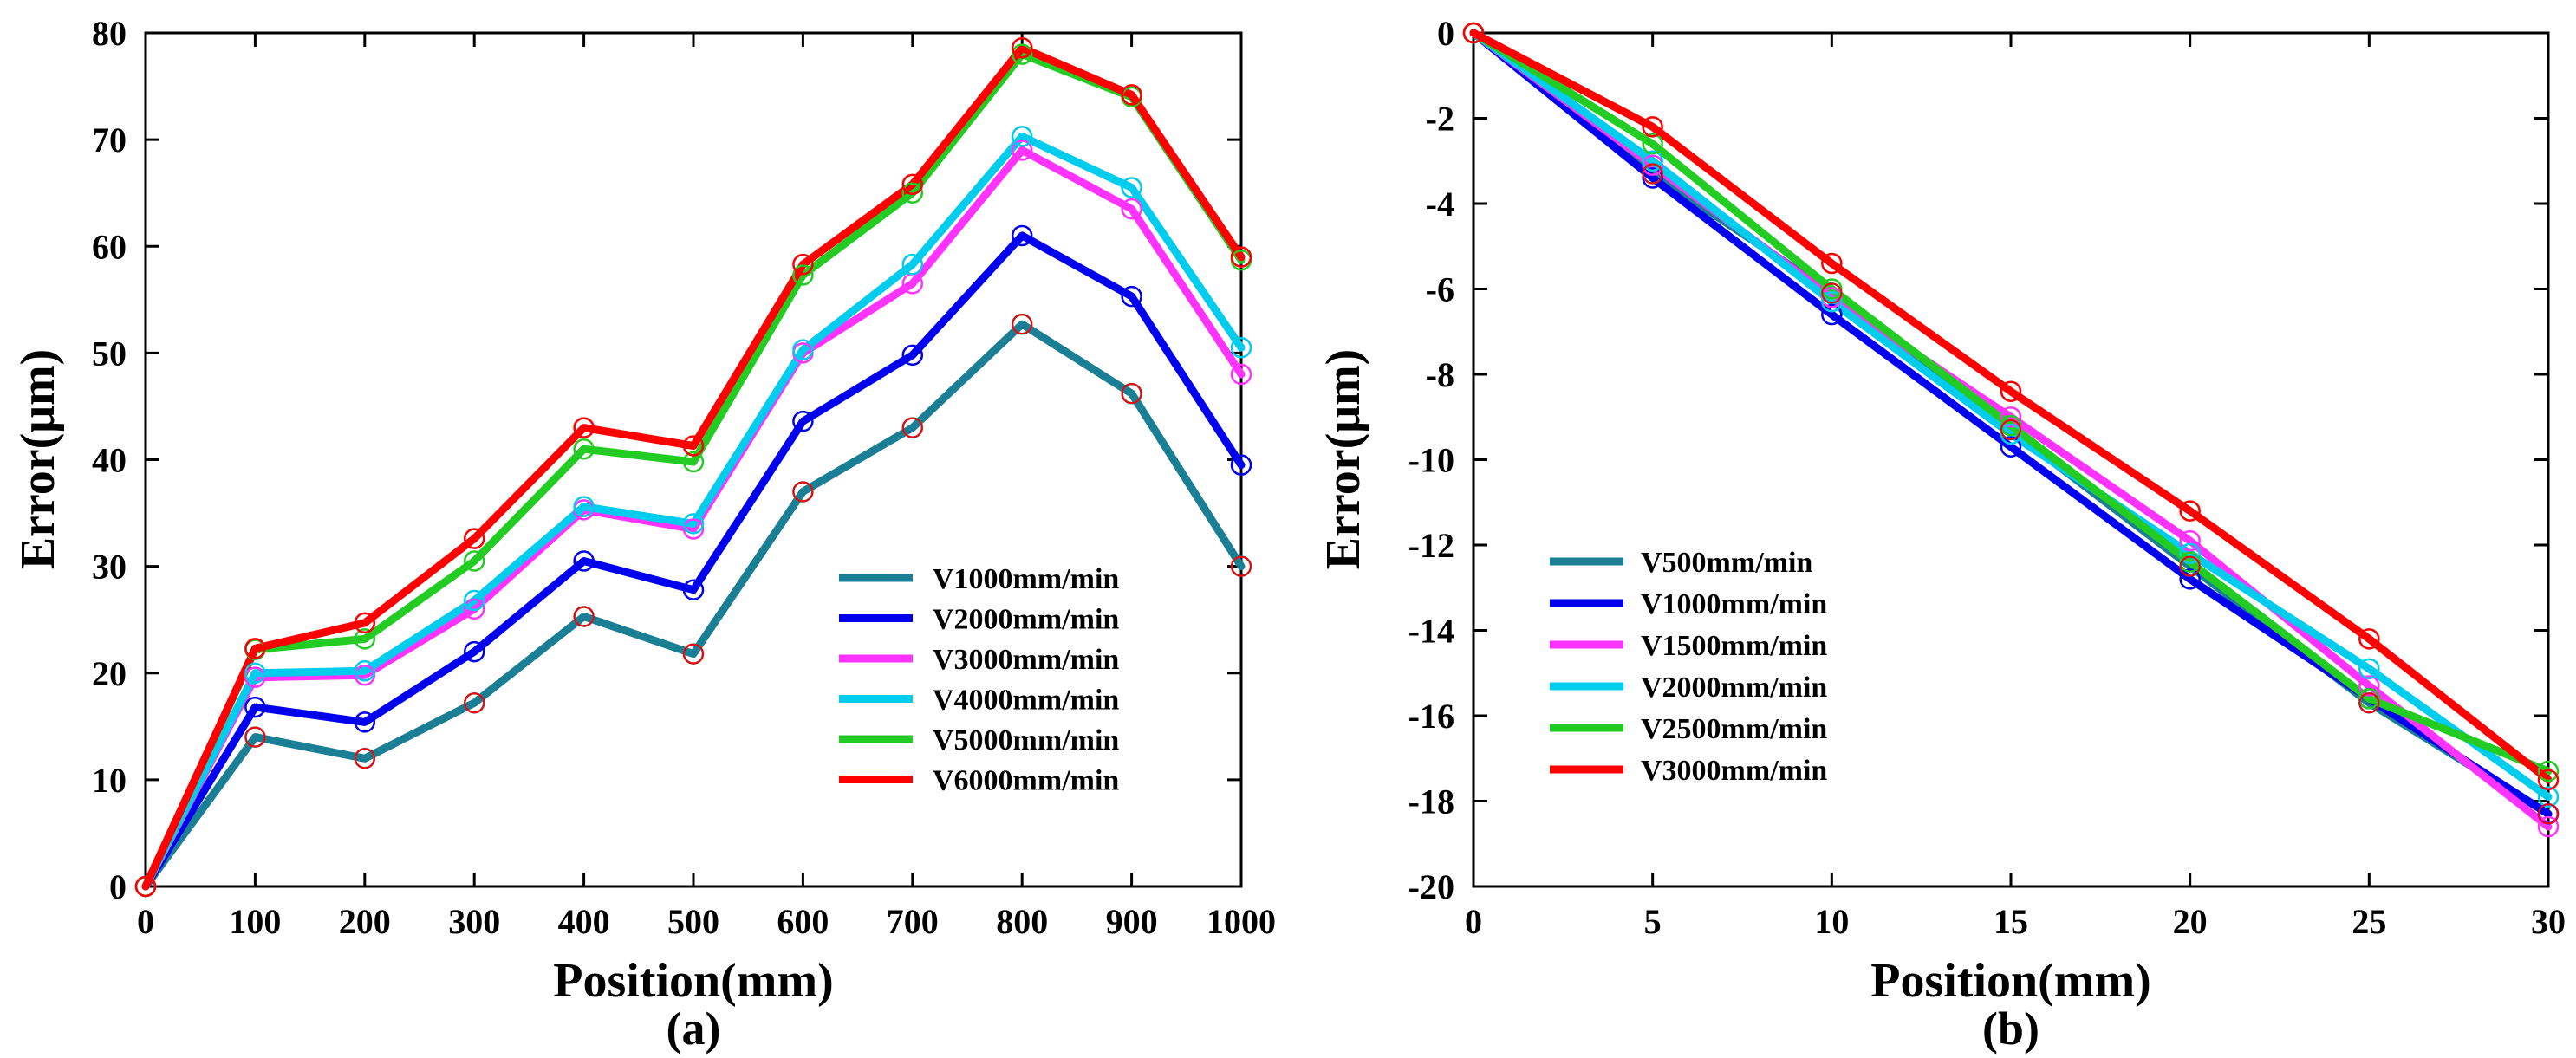  Describe the element at coordinates (109, 780) in the screenshot. I see `y-tick-label: 10` at that location.